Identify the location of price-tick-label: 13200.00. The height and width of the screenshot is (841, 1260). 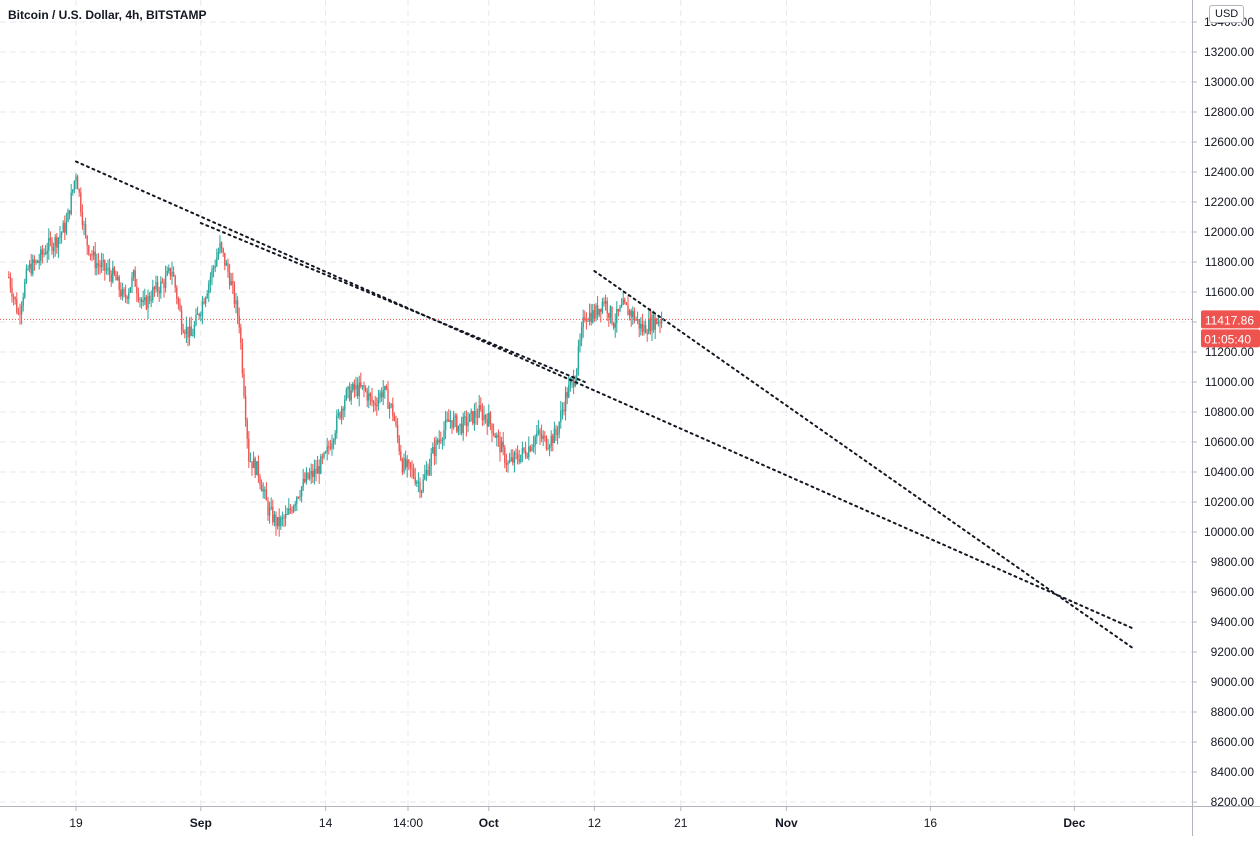
(1229, 52).